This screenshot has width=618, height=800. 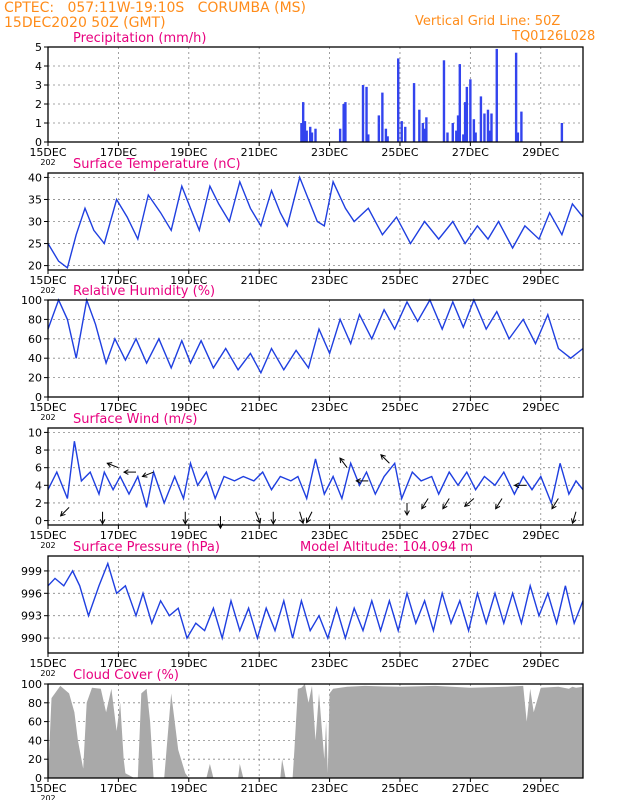 I want to click on panel-frame-precipitation, so click(x=315, y=94).